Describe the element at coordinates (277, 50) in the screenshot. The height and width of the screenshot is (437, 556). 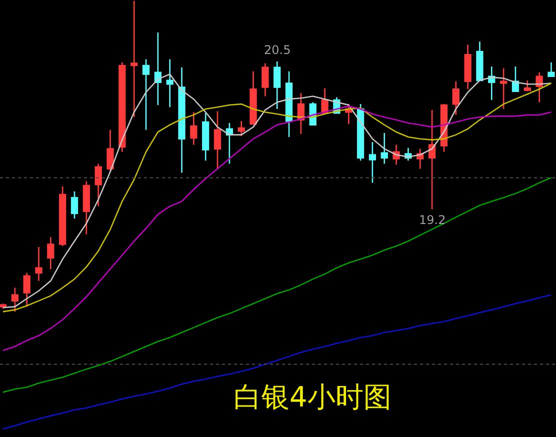
I see `annotation: 20.5` at that location.